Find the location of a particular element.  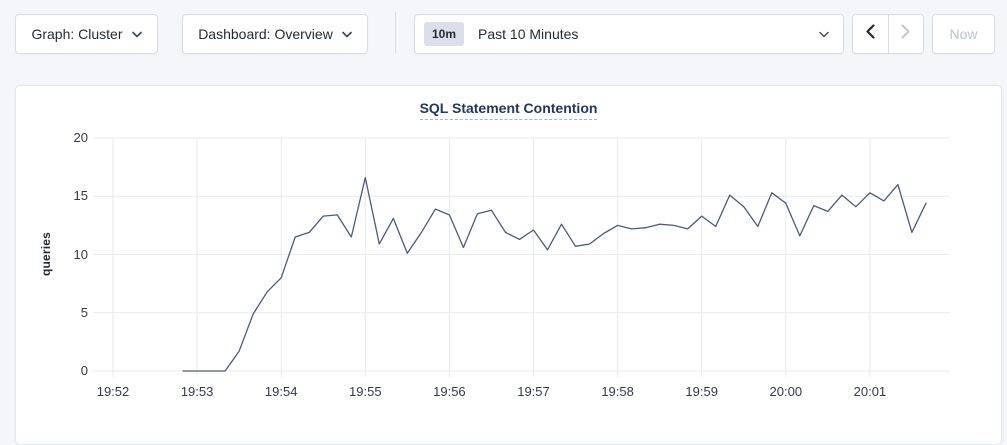

y-tick-label: 20 is located at coordinates (80, 137).